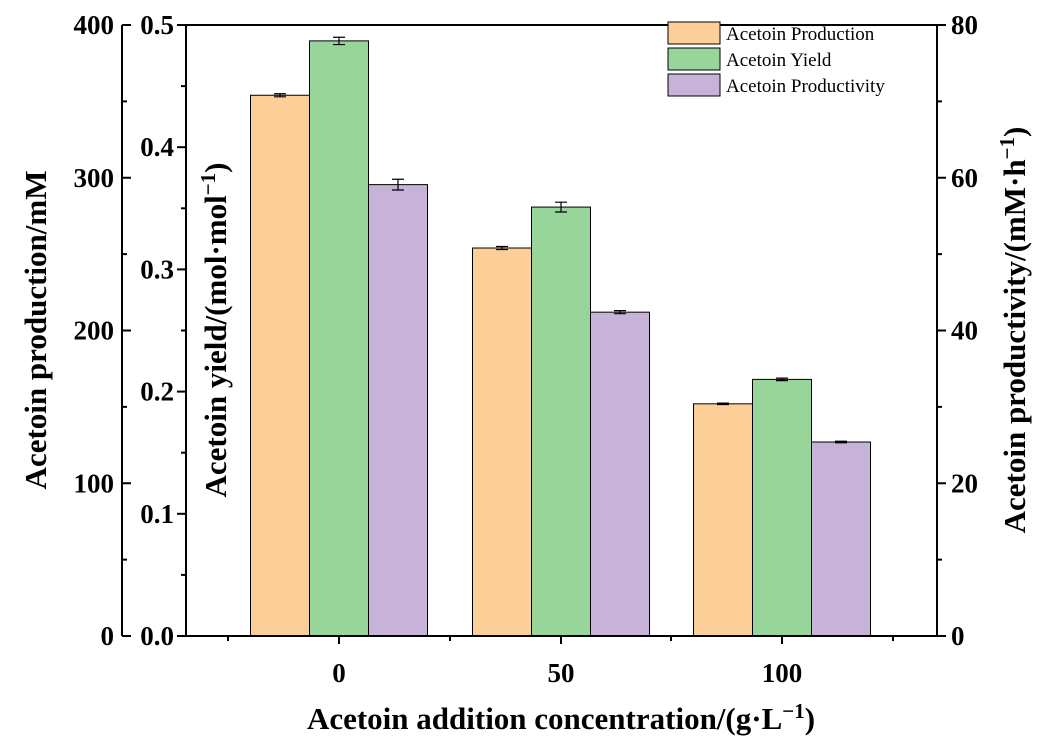  What do you see at coordinates (561, 717) in the screenshot?
I see `x-axis-title: Acetoin addition concentration/(g·L−1)` at bounding box center [561, 717].